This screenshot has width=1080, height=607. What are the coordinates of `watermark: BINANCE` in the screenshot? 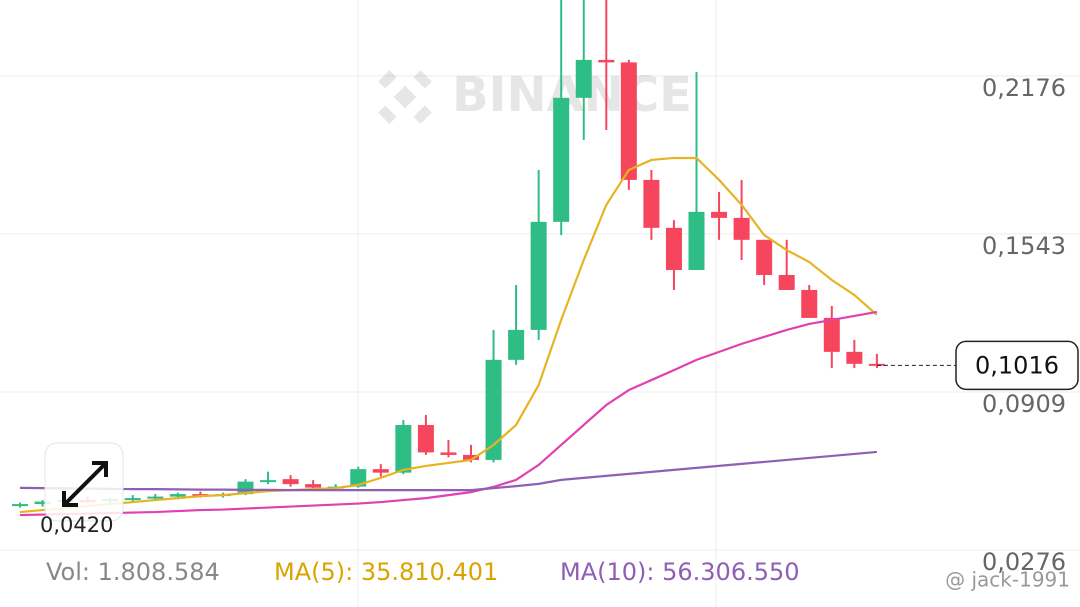 It's located at (535, 95).